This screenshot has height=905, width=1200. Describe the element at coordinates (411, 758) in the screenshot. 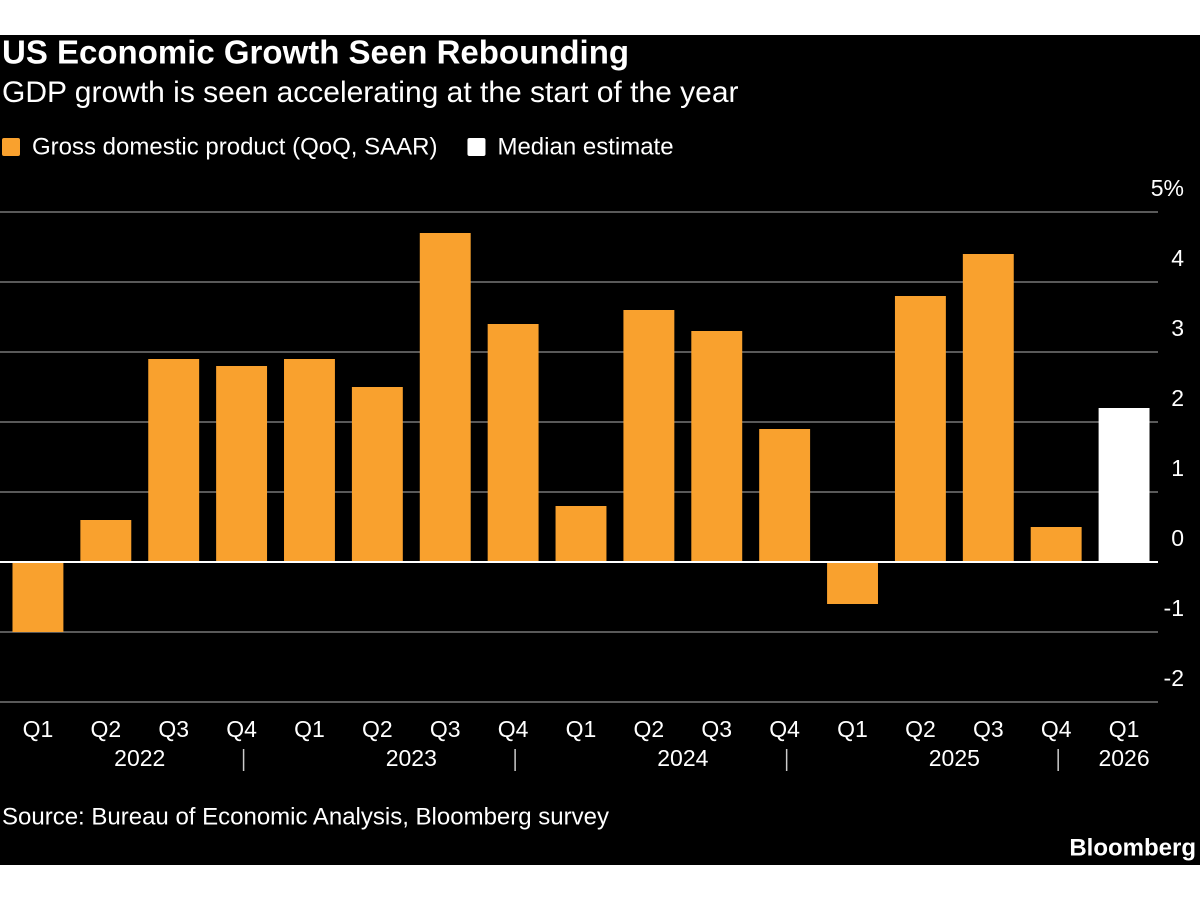

I see `year-label: 2023` at that location.